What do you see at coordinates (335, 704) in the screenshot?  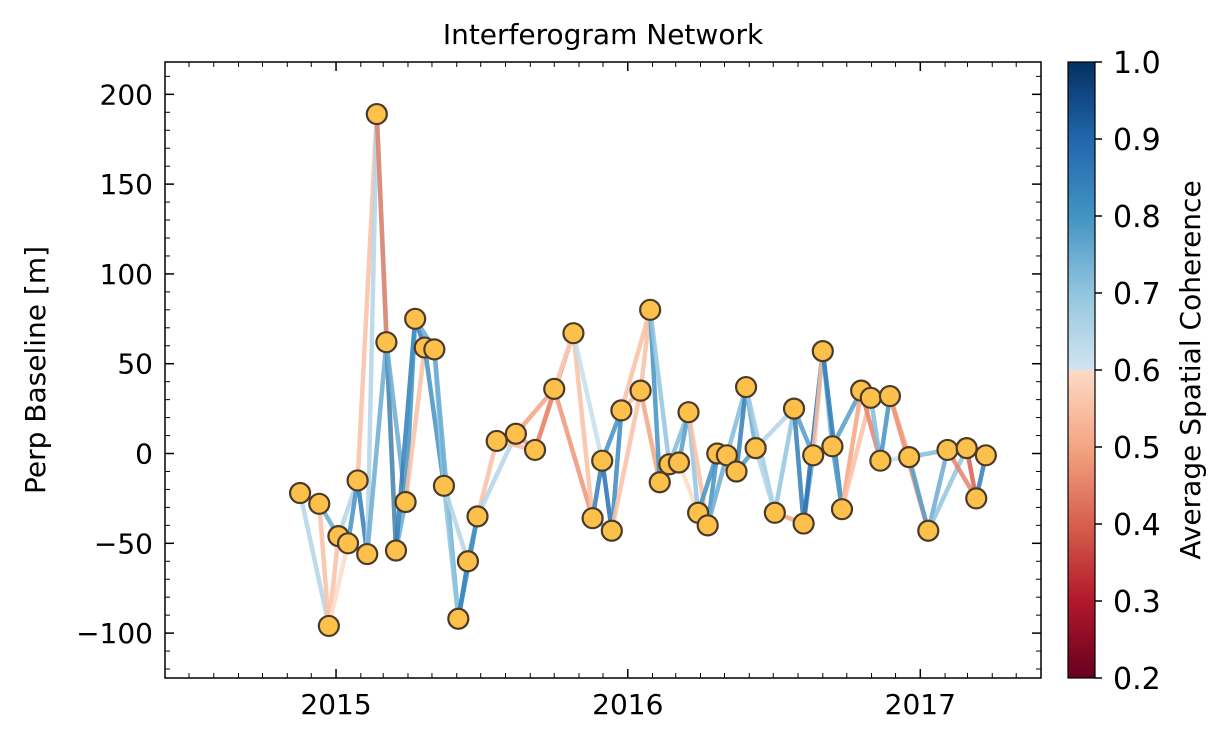 I see `x-tick-label: 2015` at bounding box center [335, 704].